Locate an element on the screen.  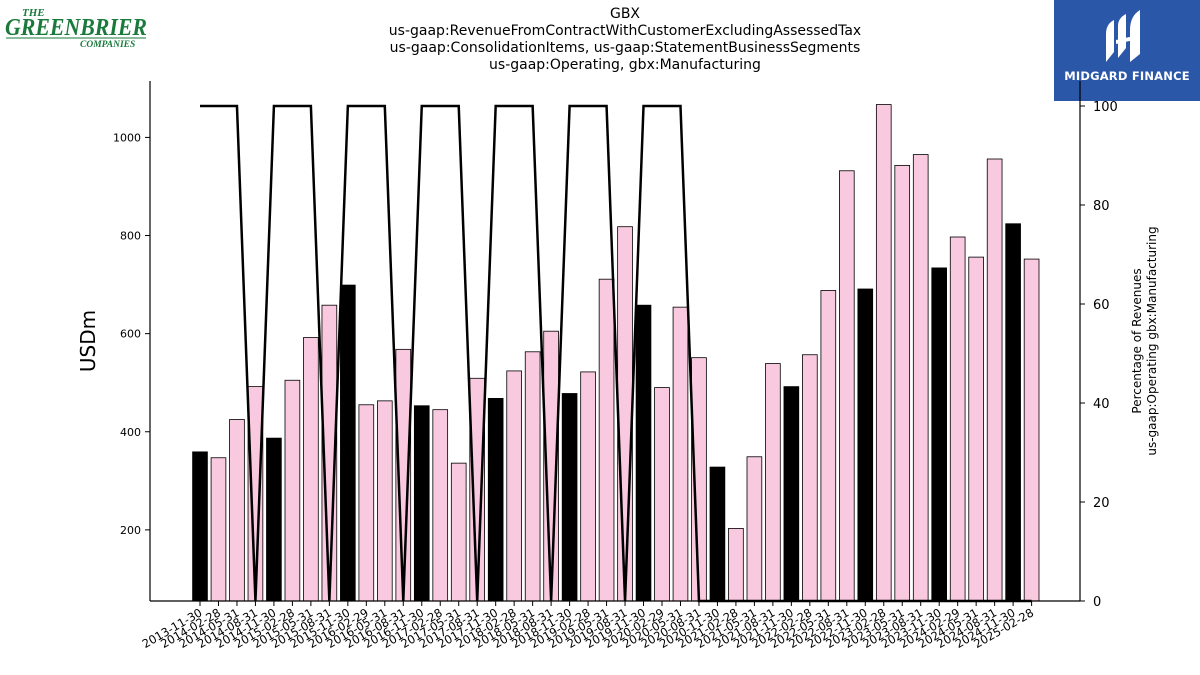
y2-axis-label-line-1: us-gaap:Operating gbx:Manufacturing is located at coordinates (1152, 340).